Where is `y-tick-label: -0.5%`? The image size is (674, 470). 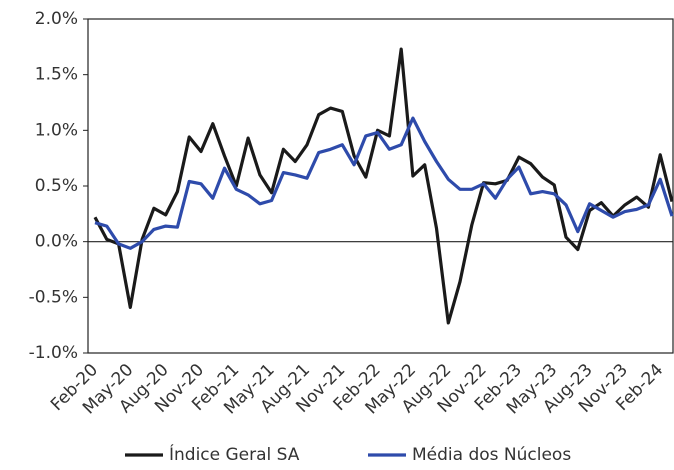
y-tick-label: -0.5% is located at coordinates (53, 297).